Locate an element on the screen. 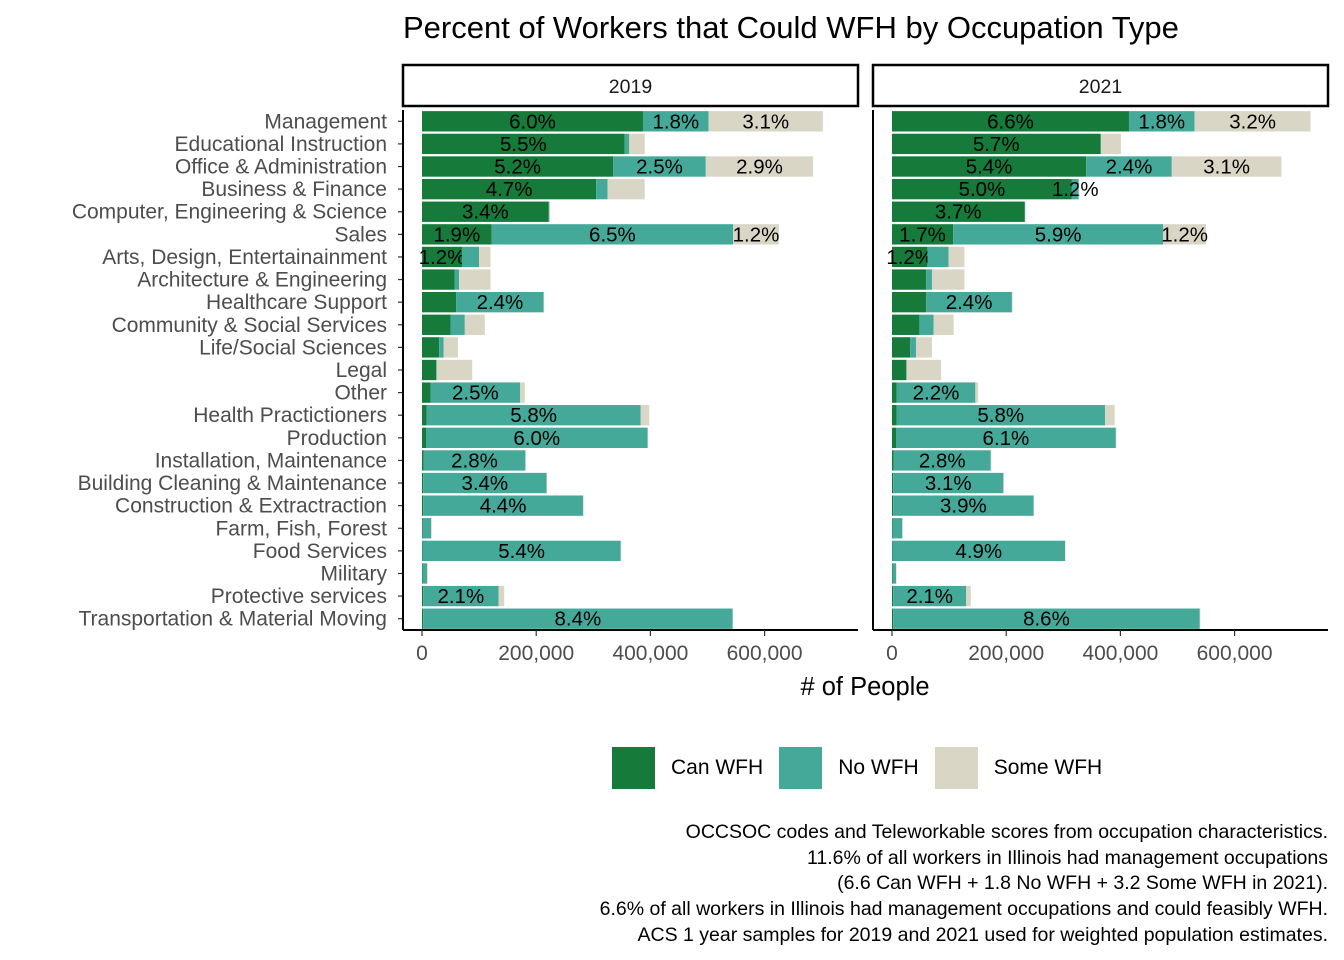 The height and width of the screenshot is (960, 1344). category-label: Military is located at coordinates (354, 573).